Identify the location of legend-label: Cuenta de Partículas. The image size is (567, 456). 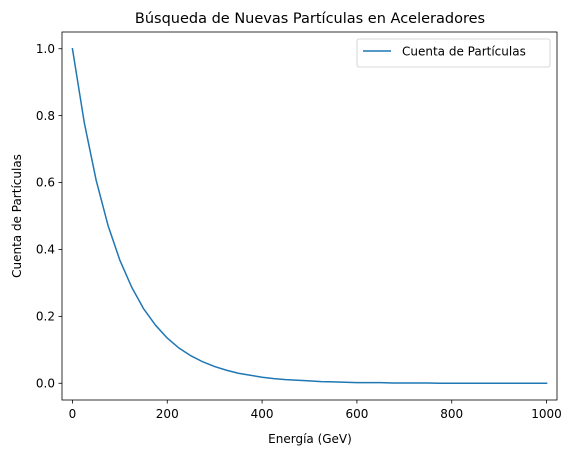
(464, 52).